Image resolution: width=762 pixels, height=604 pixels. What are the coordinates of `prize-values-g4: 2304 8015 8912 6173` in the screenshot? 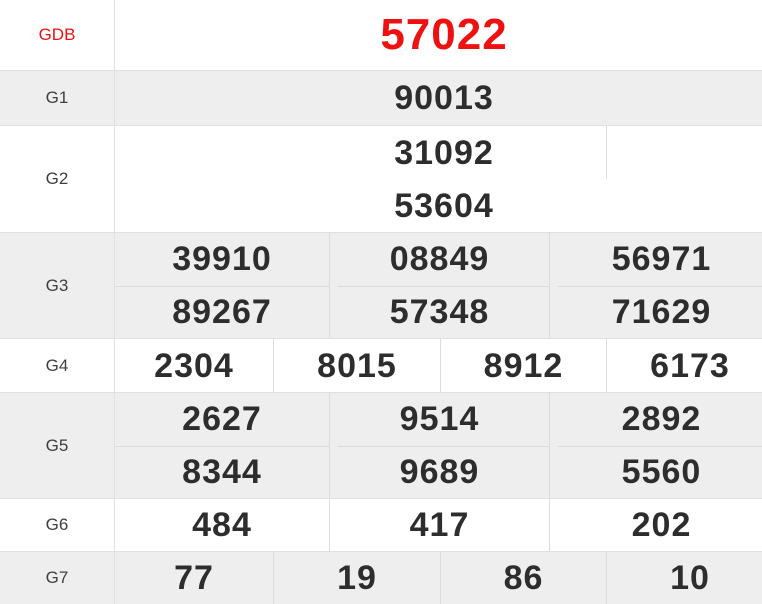 It's located at (438, 365).